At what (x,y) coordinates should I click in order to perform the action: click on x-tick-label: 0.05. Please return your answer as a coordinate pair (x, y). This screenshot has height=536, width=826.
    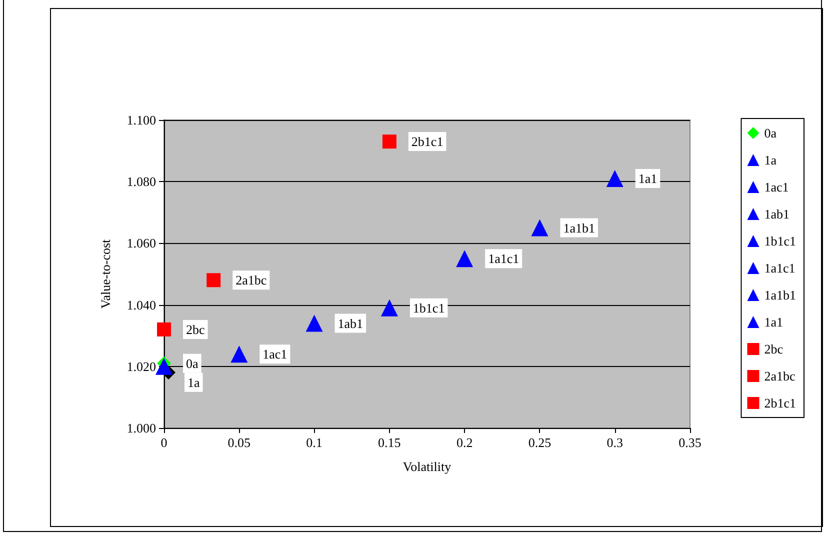
    Looking at the image, I should click on (239, 442).